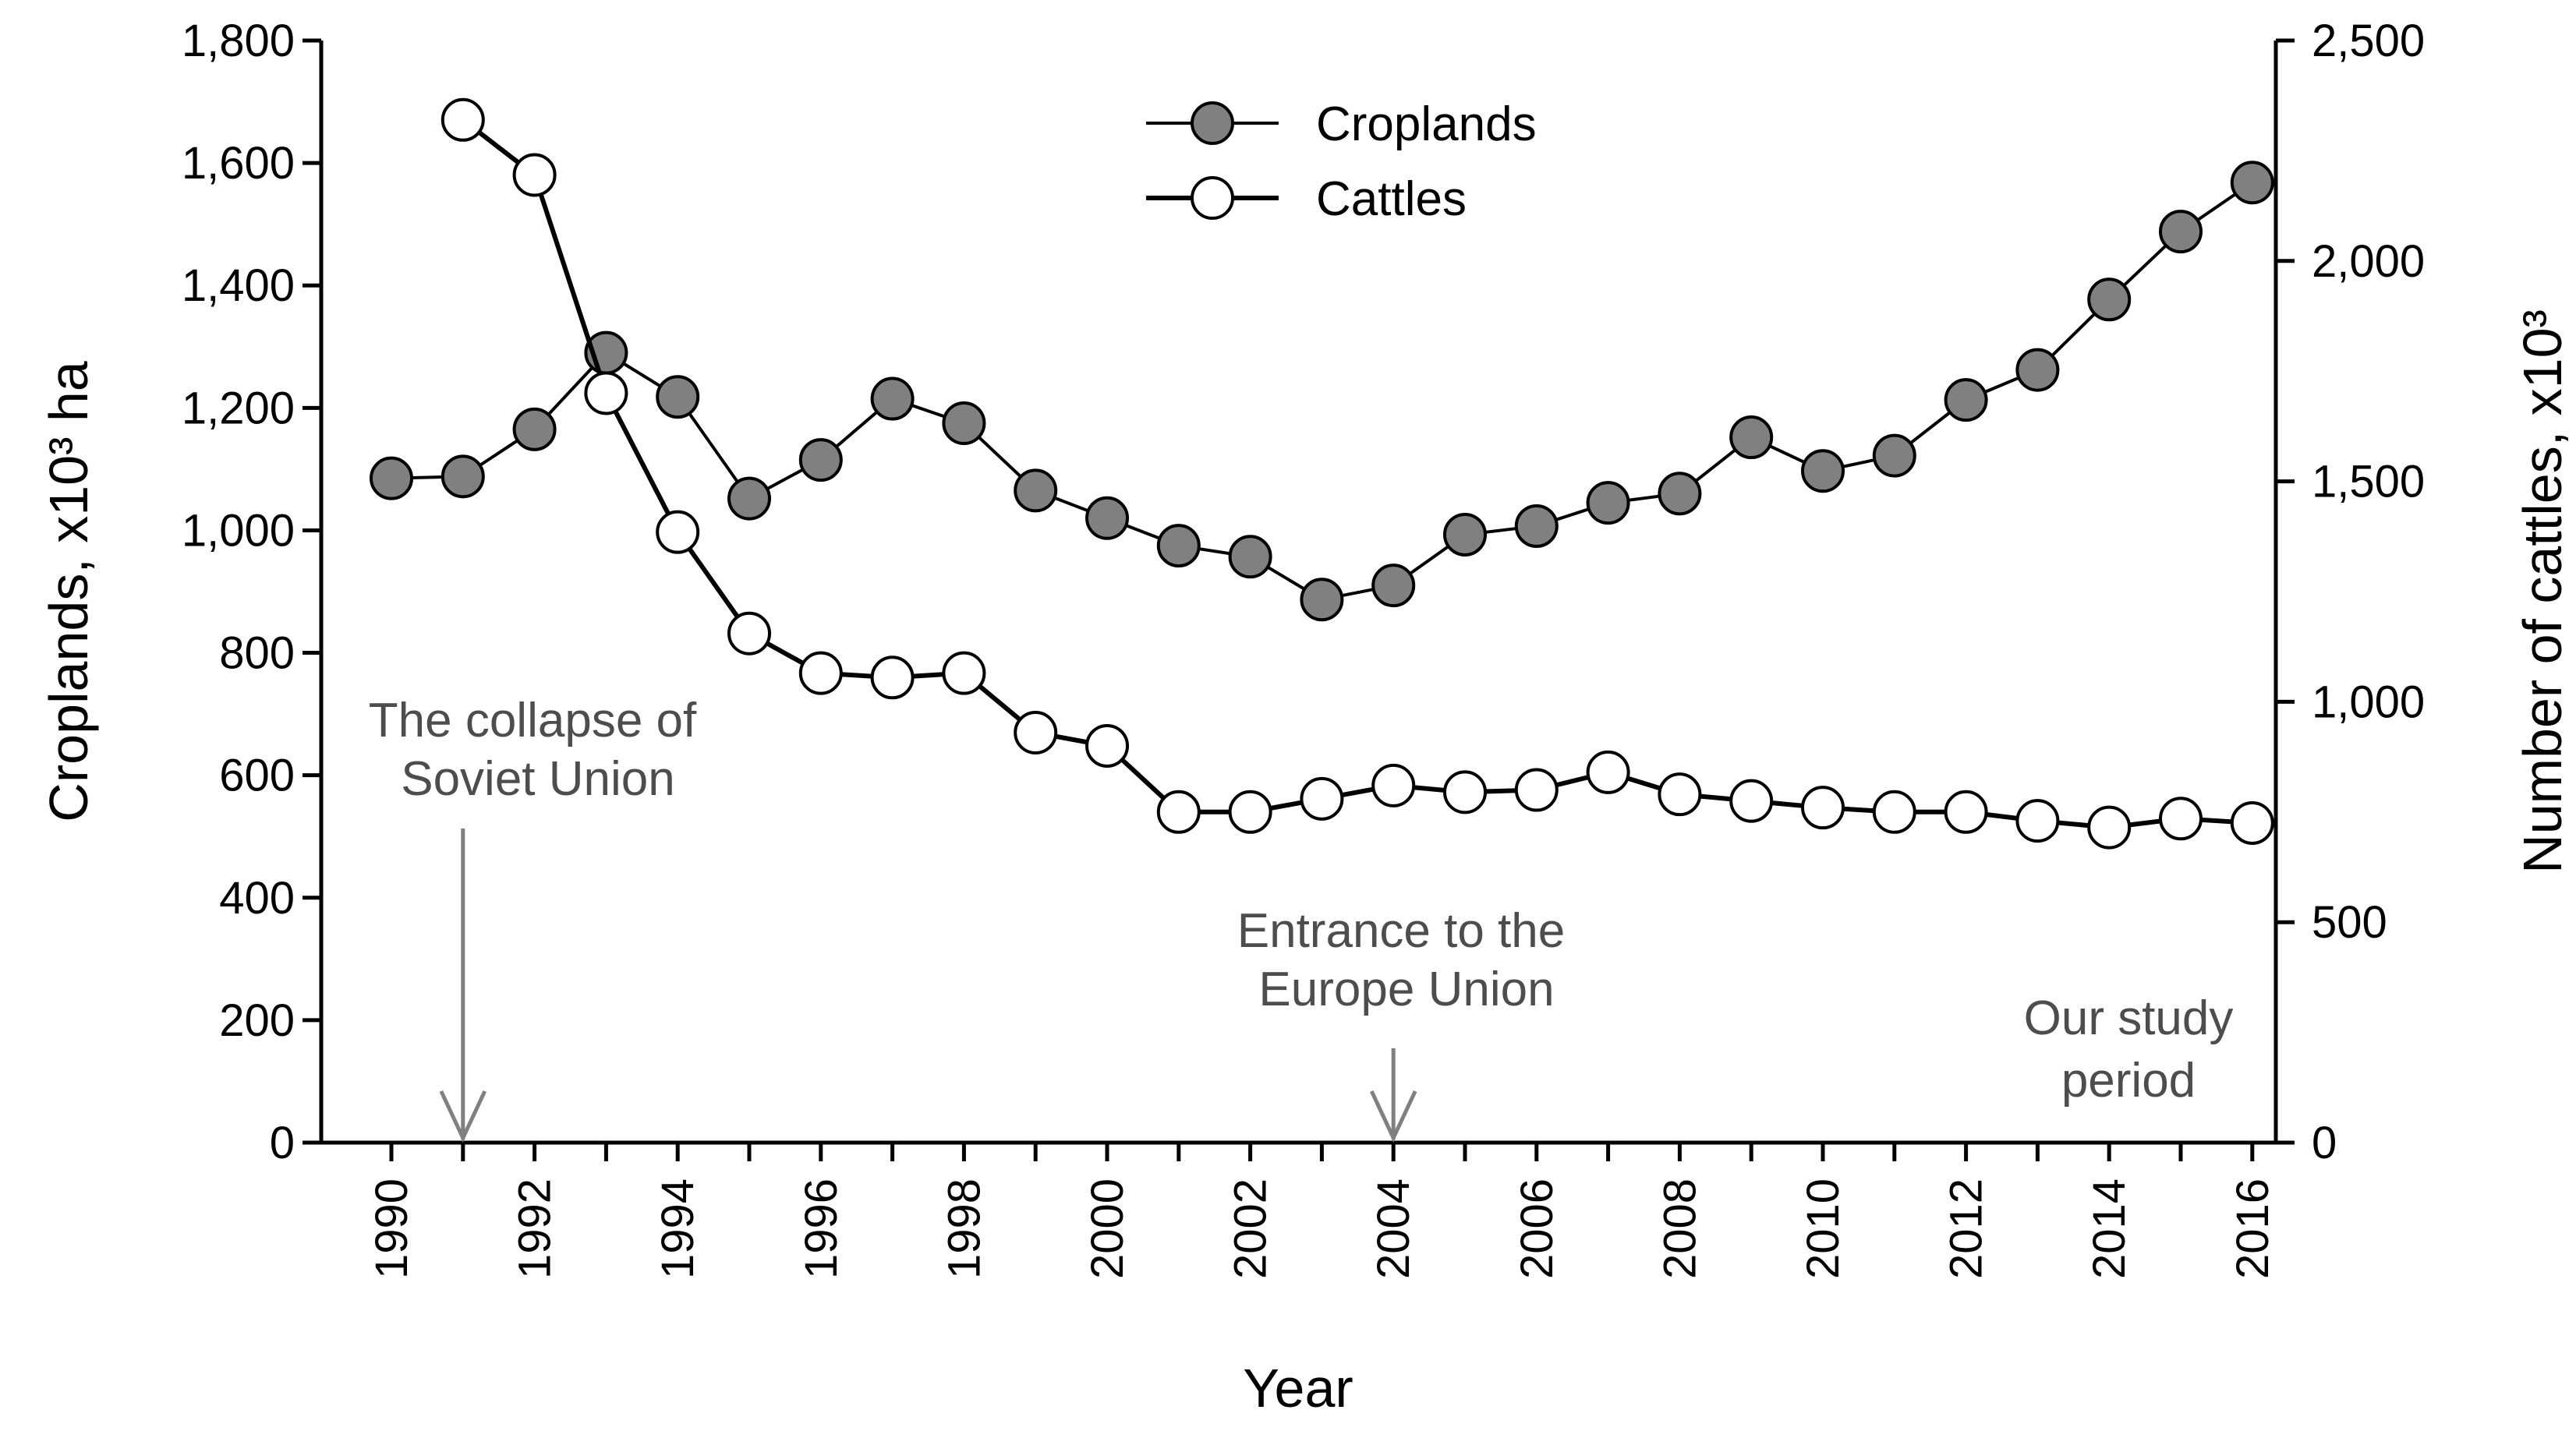 The image size is (2576, 1431). What do you see at coordinates (964, 1228) in the screenshot?
I see `x-tick-label: 1998` at bounding box center [964, 1228].